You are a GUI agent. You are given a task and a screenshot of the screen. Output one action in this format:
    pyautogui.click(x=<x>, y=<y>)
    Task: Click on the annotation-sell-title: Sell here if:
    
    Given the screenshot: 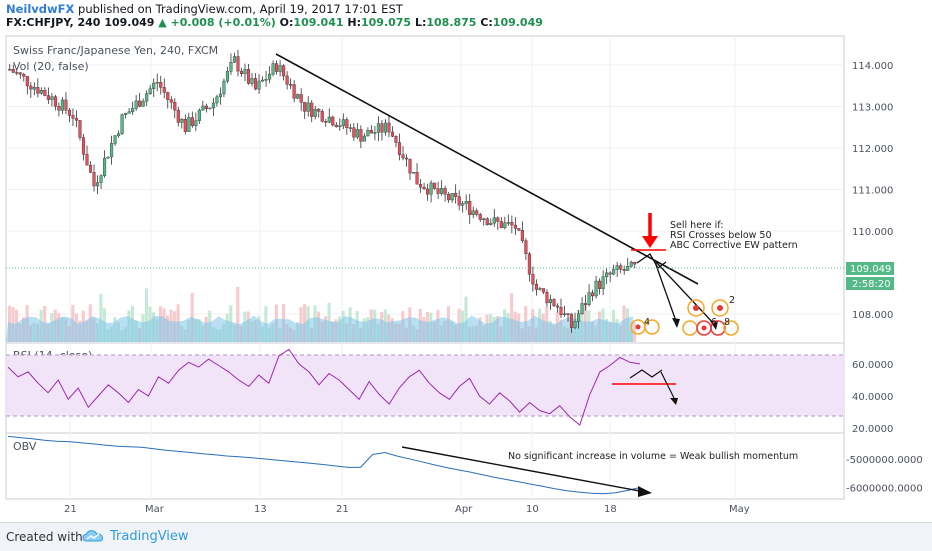 What is the action you would take?
    pyautogui.click(x=696, y=225)
    